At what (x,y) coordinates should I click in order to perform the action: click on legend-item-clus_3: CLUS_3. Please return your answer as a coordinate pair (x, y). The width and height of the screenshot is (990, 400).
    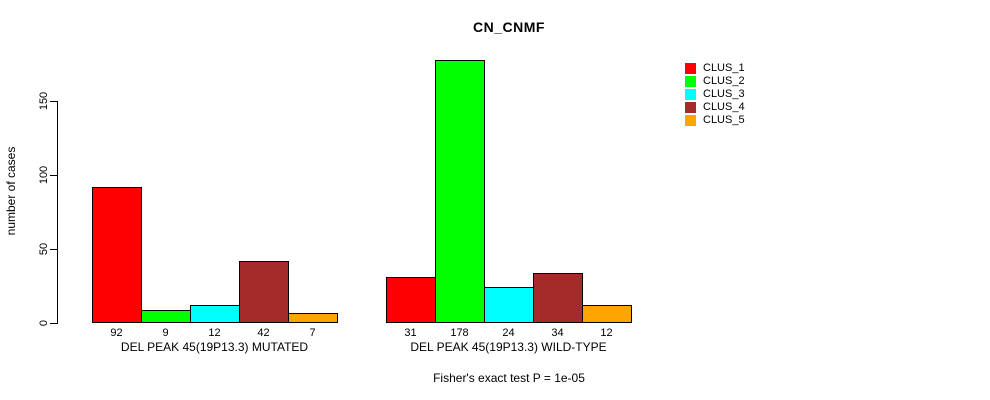
    Looking at the image, I should click on (715, 94).